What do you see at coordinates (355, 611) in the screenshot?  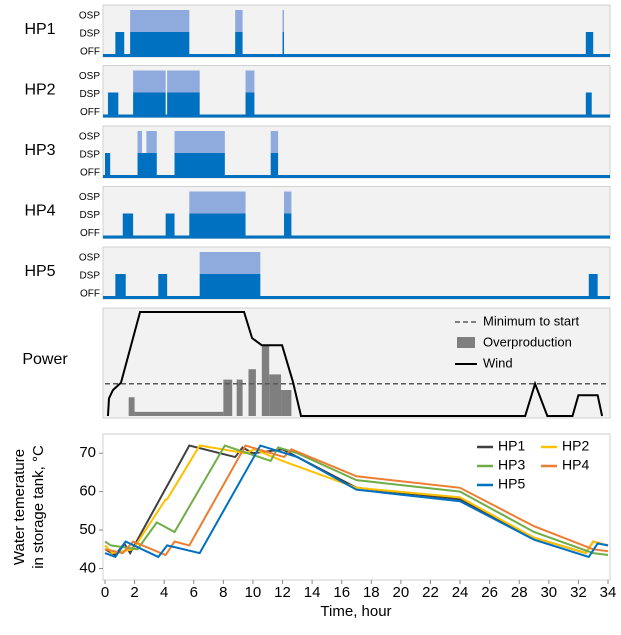 I see `x-axis-title: Time, hour` at bounding box center [355, 611].